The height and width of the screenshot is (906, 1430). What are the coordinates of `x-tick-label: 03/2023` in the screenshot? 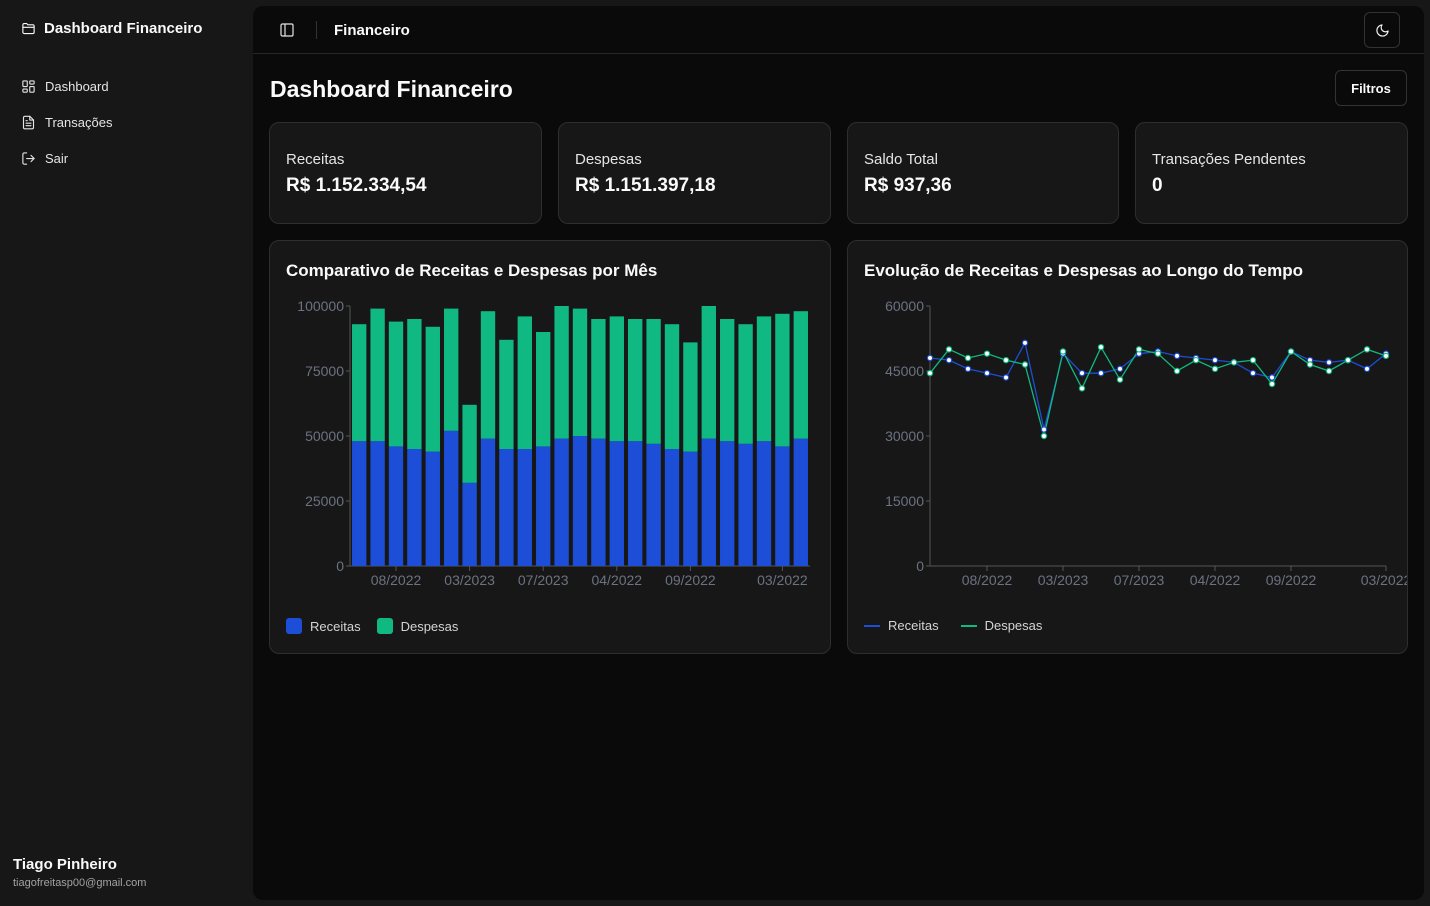 It's located at (469, 580).